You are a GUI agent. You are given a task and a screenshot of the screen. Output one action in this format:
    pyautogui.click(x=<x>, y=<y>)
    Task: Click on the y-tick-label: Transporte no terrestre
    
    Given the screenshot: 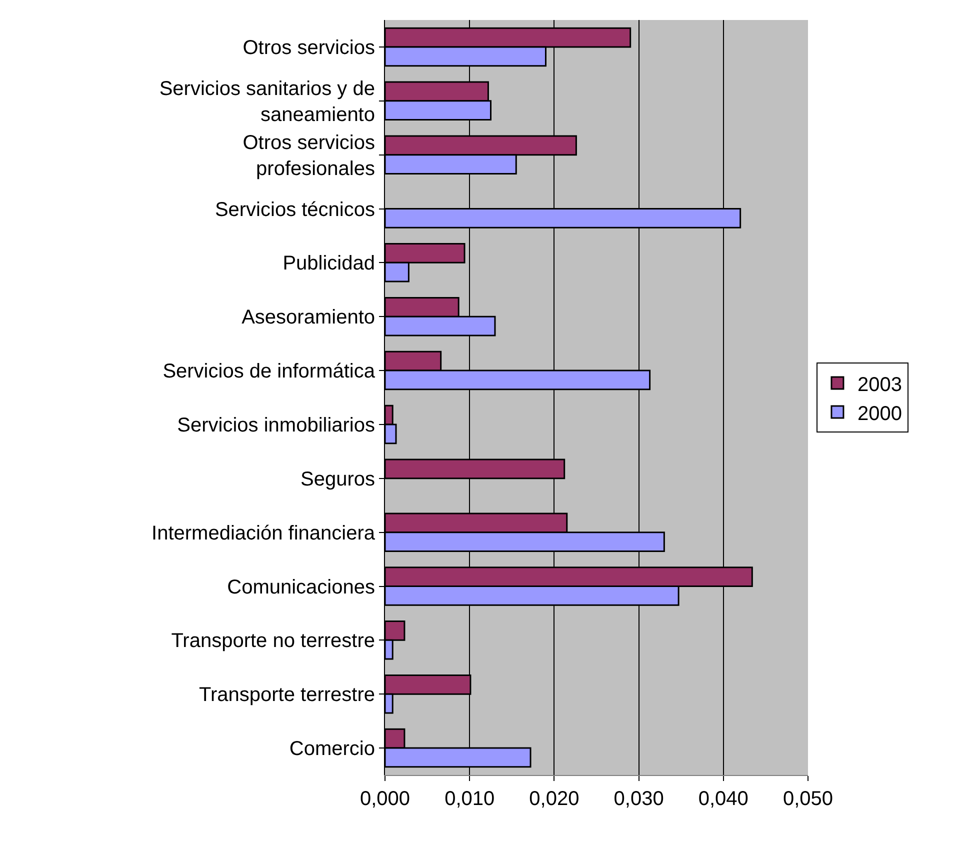 What is the action you would take?
    pyautogui.click(x=273, y=641)
    